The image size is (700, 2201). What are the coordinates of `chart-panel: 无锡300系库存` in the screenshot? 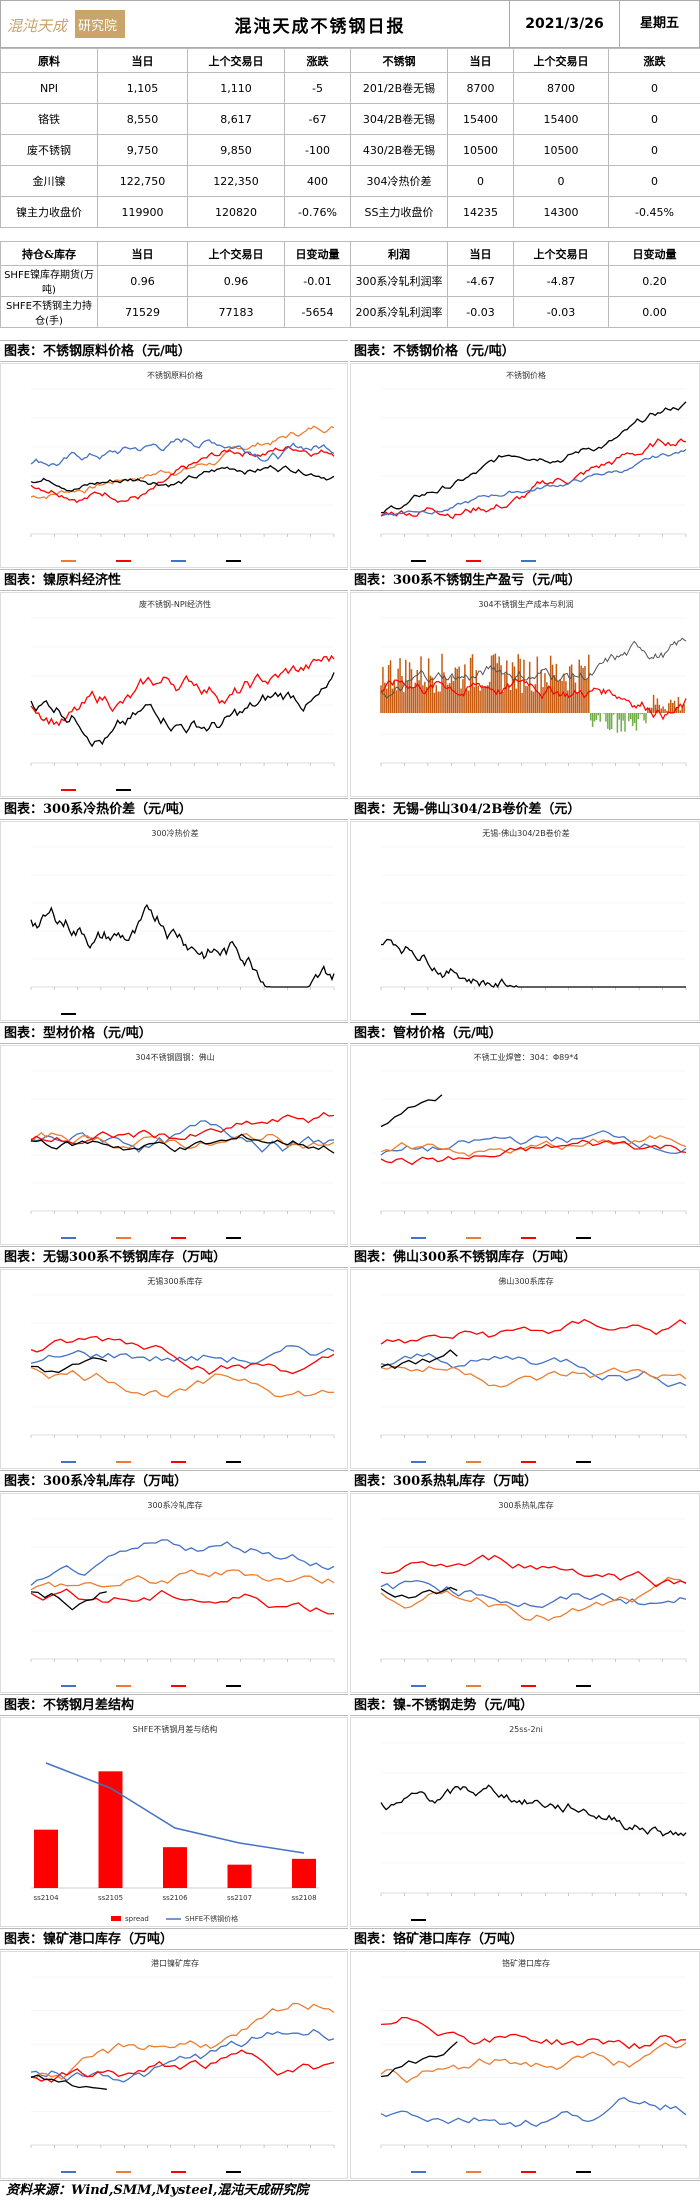 It's located at (174, 1369).